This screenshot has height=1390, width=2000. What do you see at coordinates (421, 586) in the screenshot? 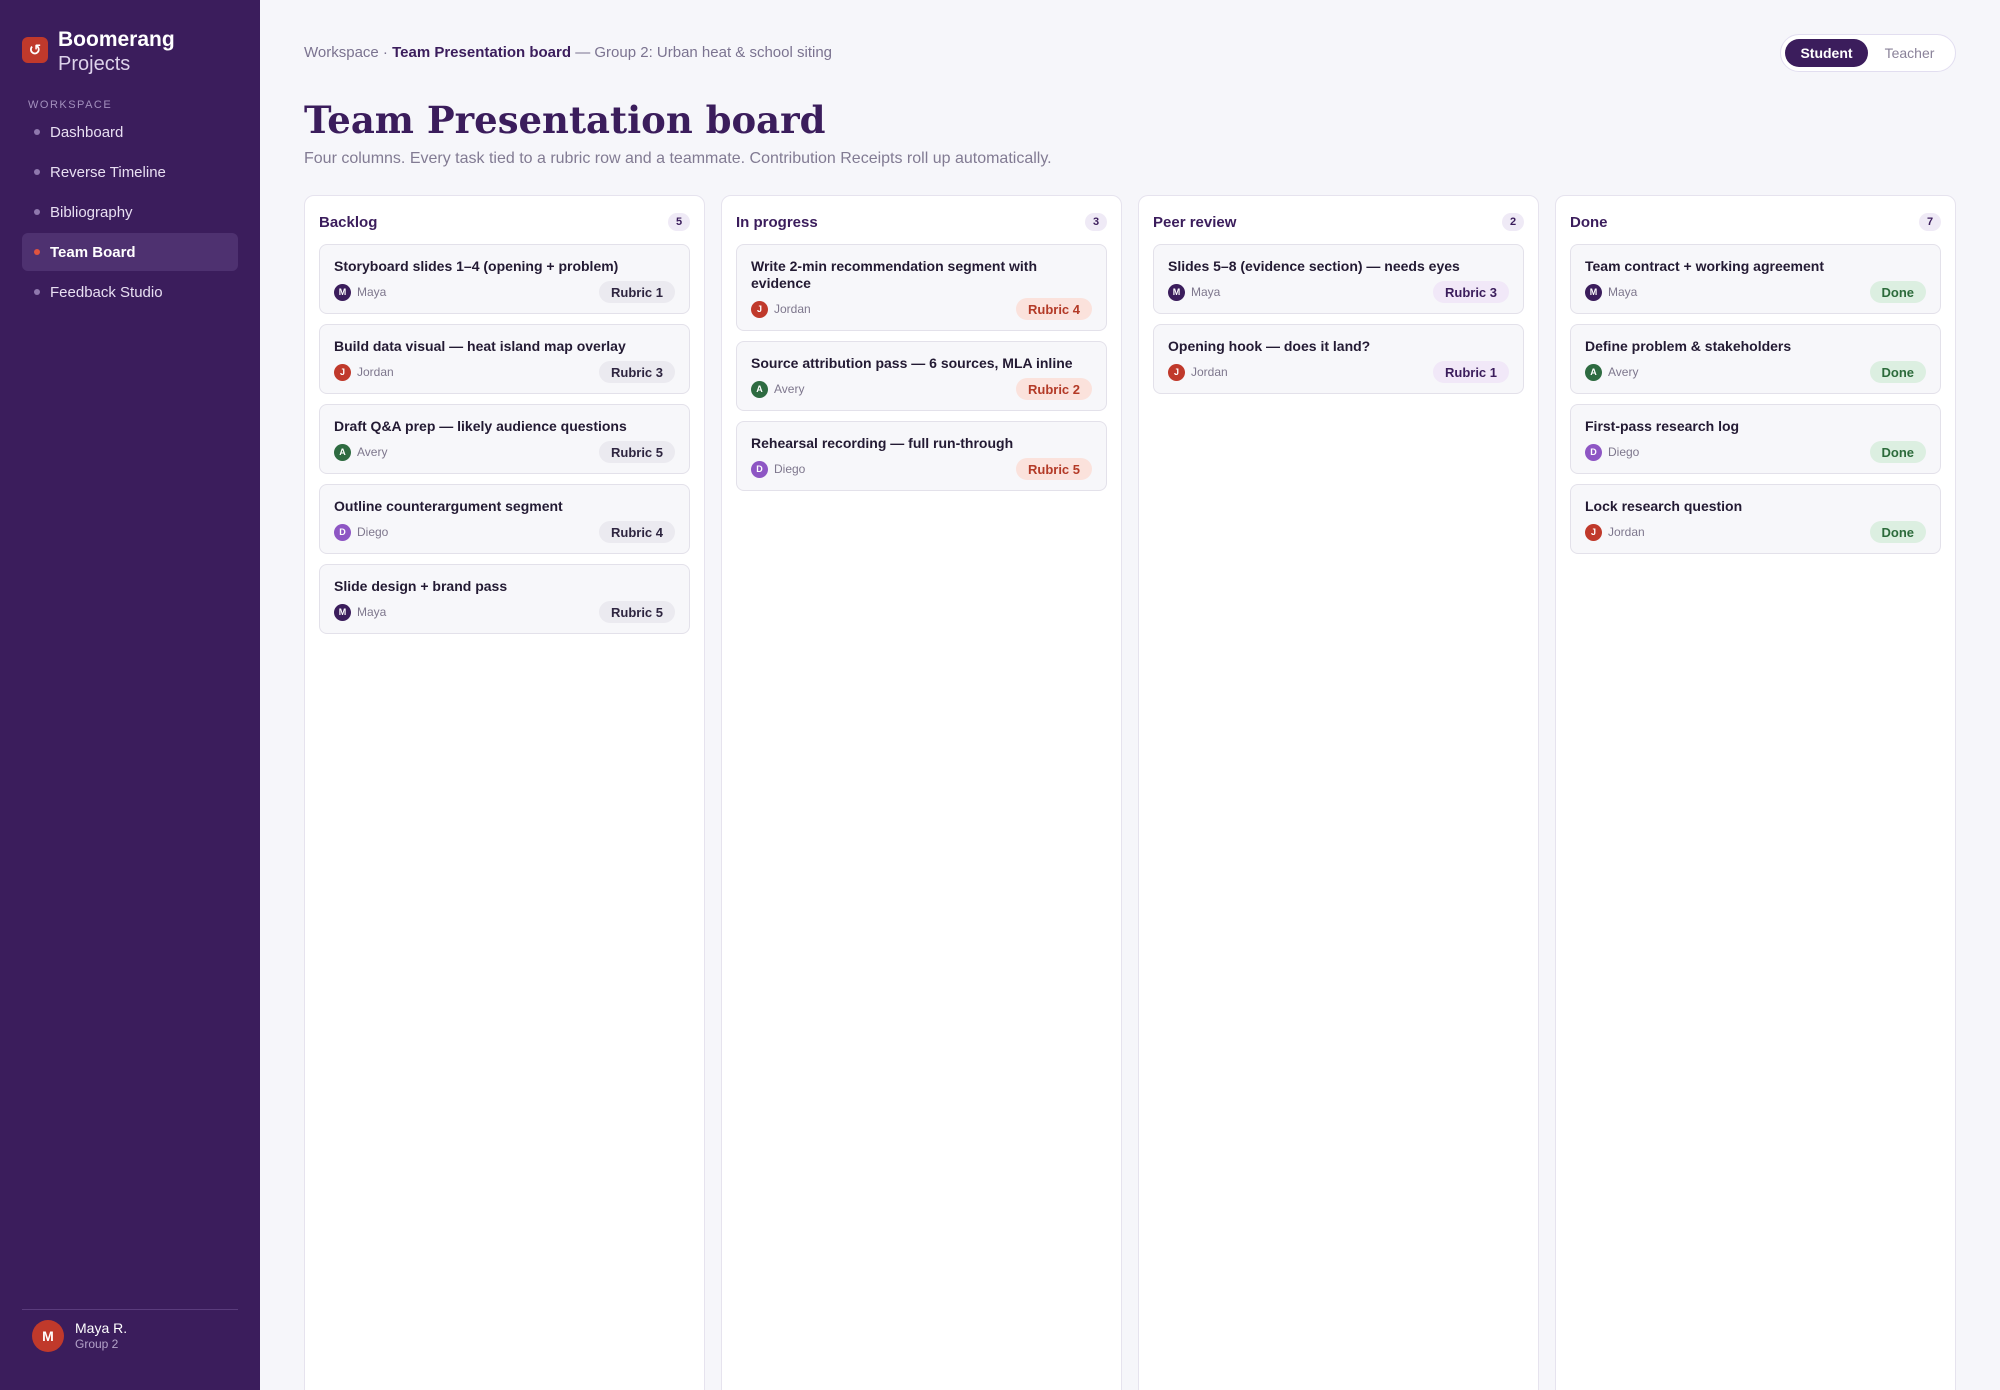
I see `task-title: Slide design + brand pass` at bounding box center [421, 586].